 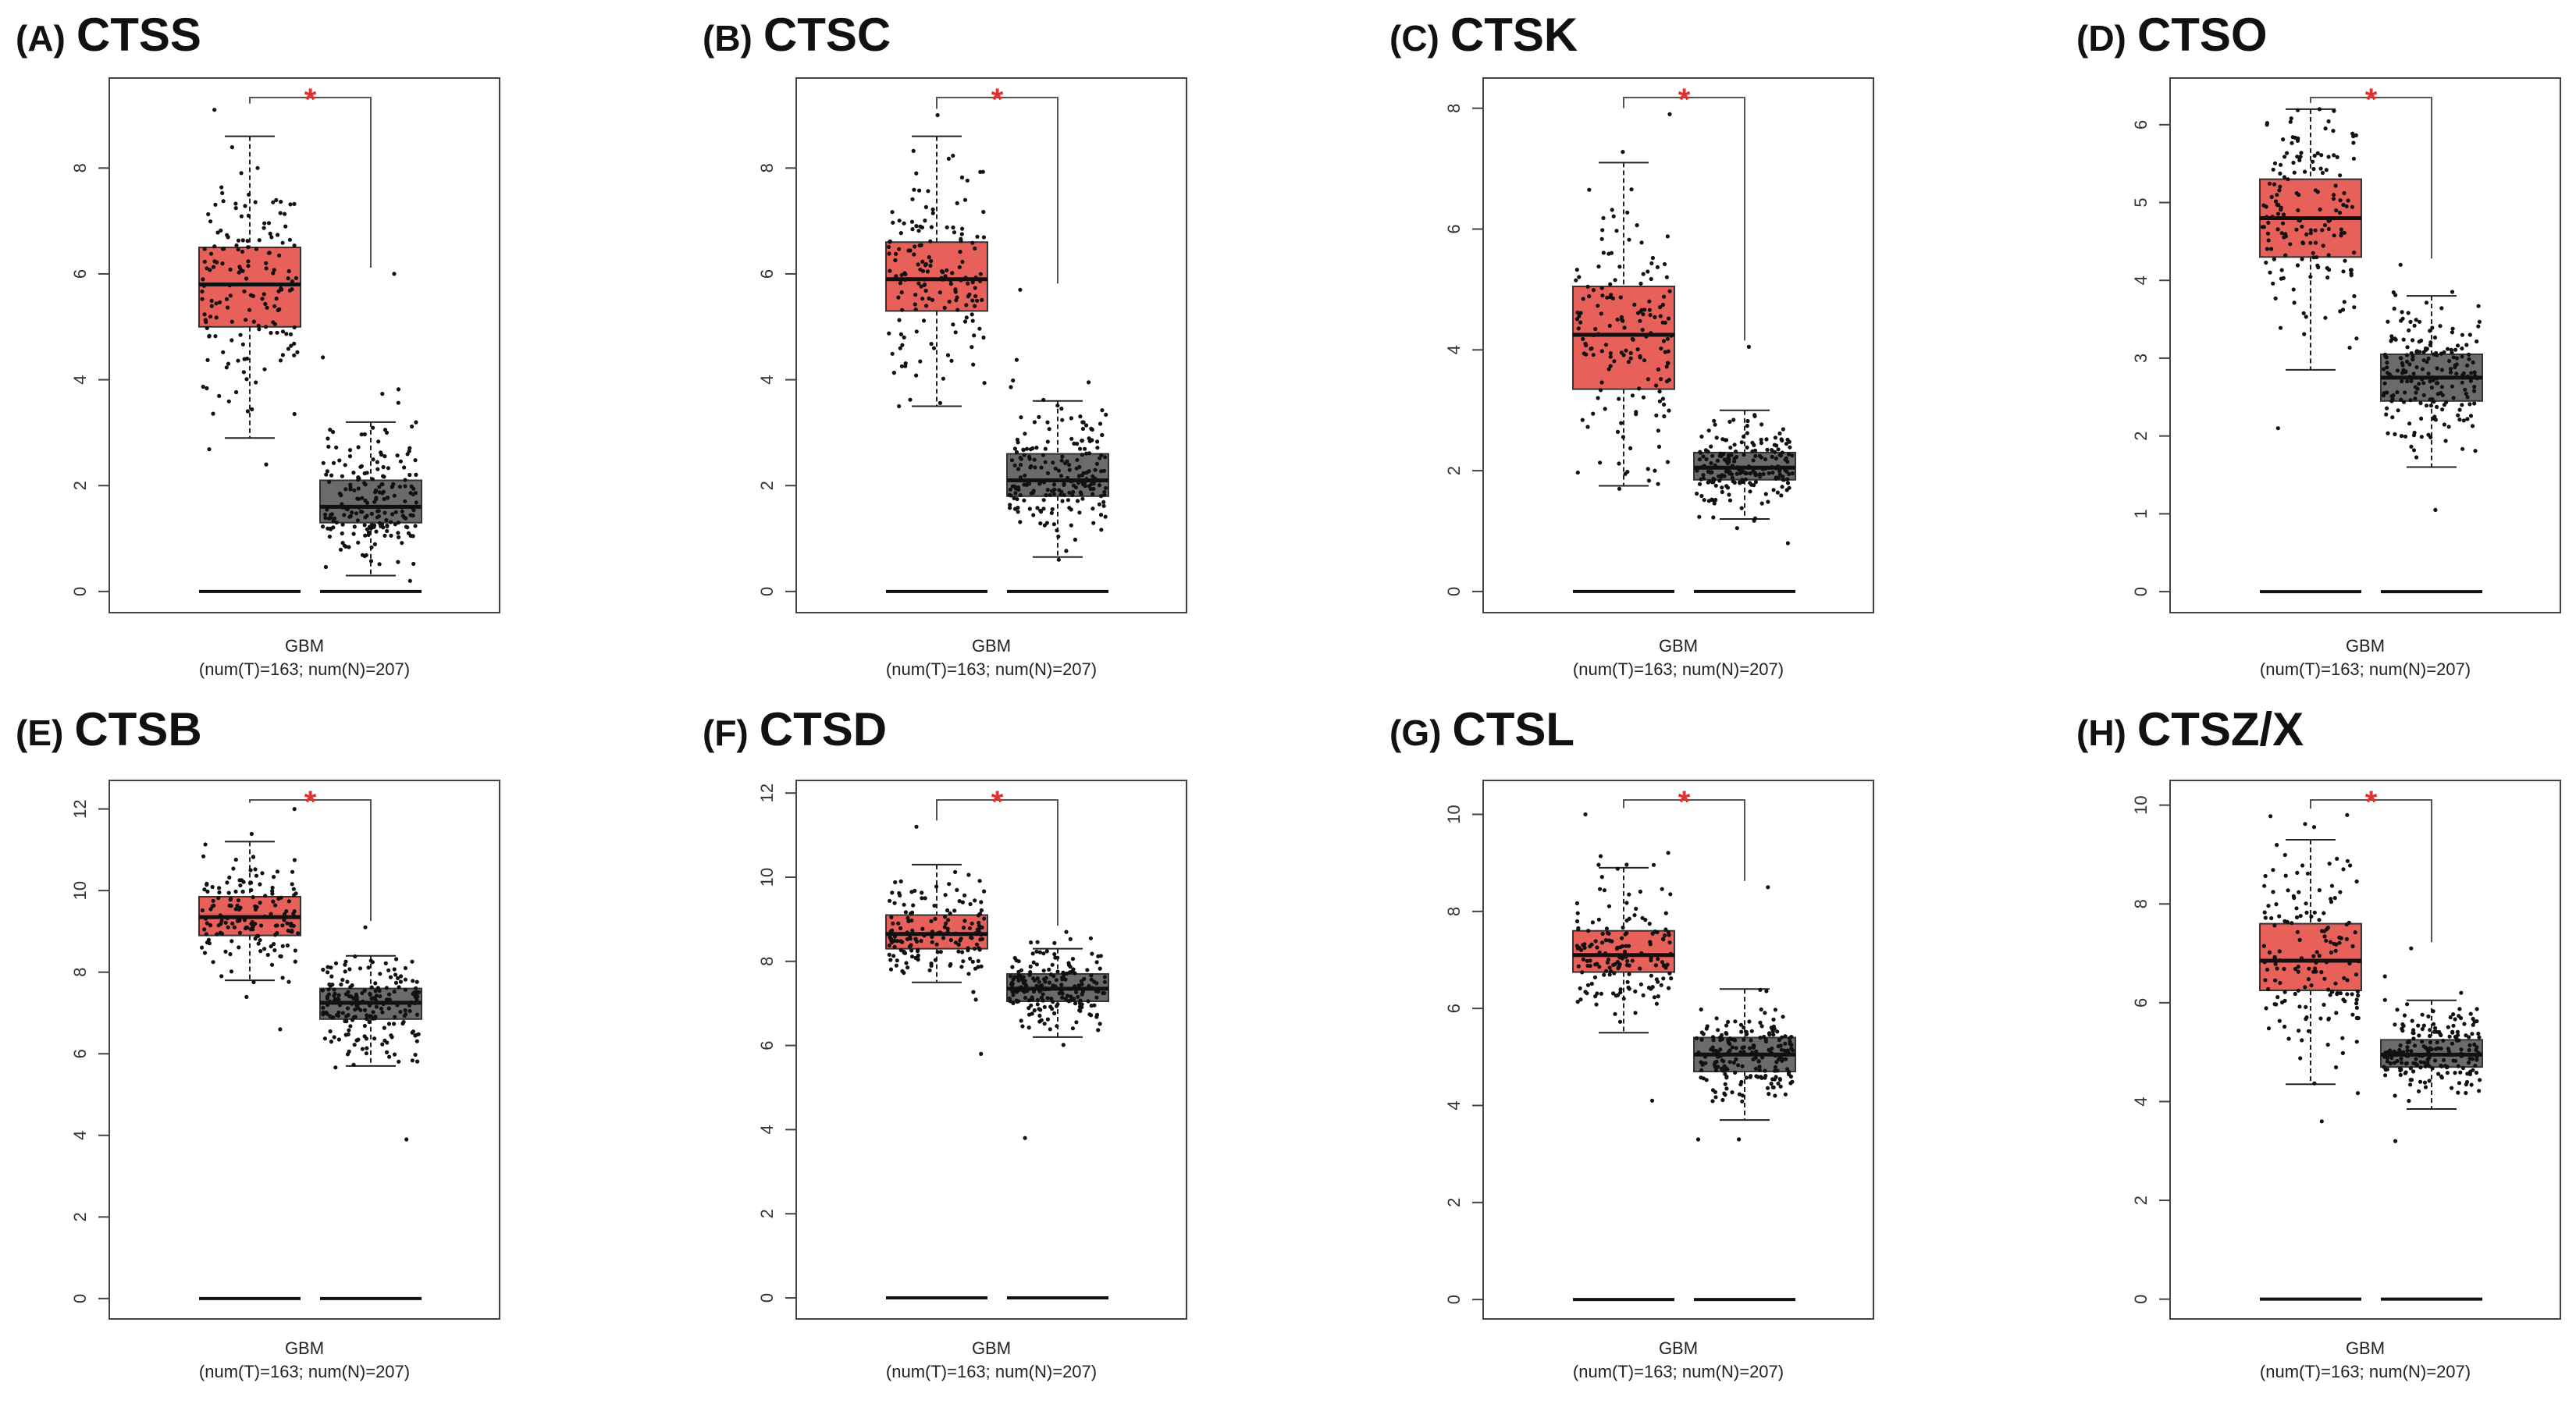 What do you see at coordinates (1454, 591) in the screenshot?
I see `y-tick-label: 0` at bounding box center [1454, 591].